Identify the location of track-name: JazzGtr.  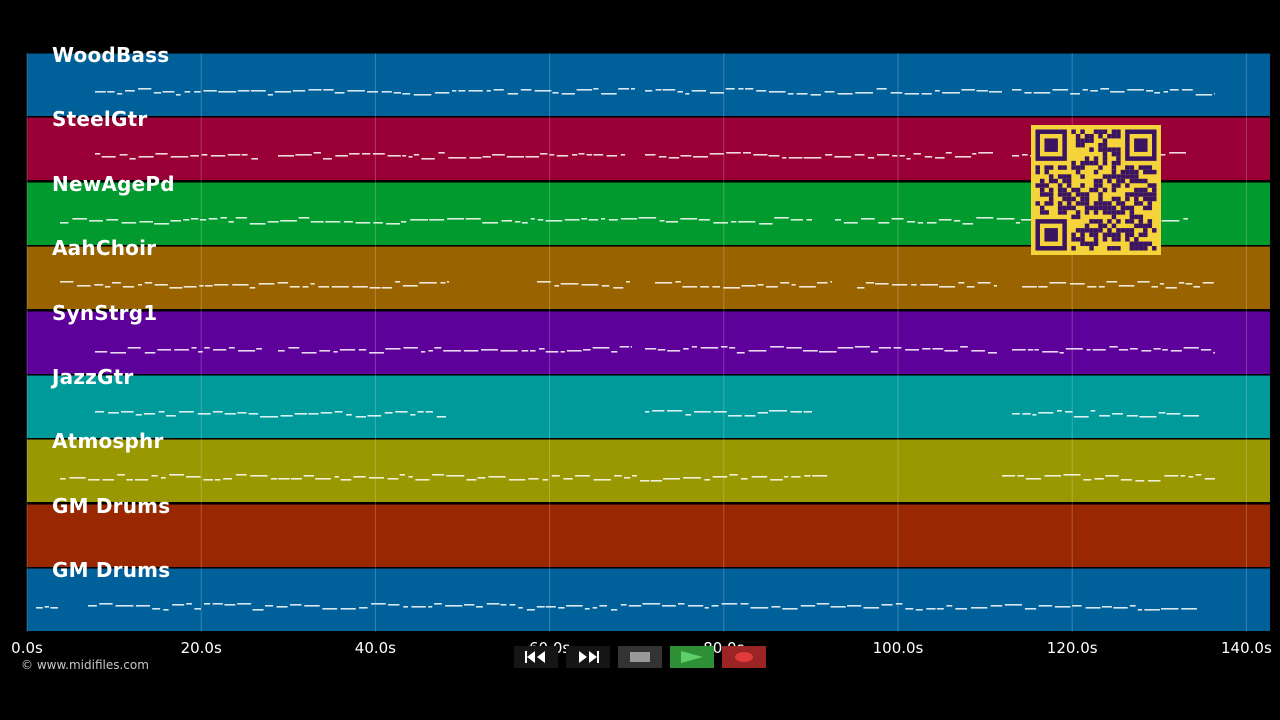
(93, 377).